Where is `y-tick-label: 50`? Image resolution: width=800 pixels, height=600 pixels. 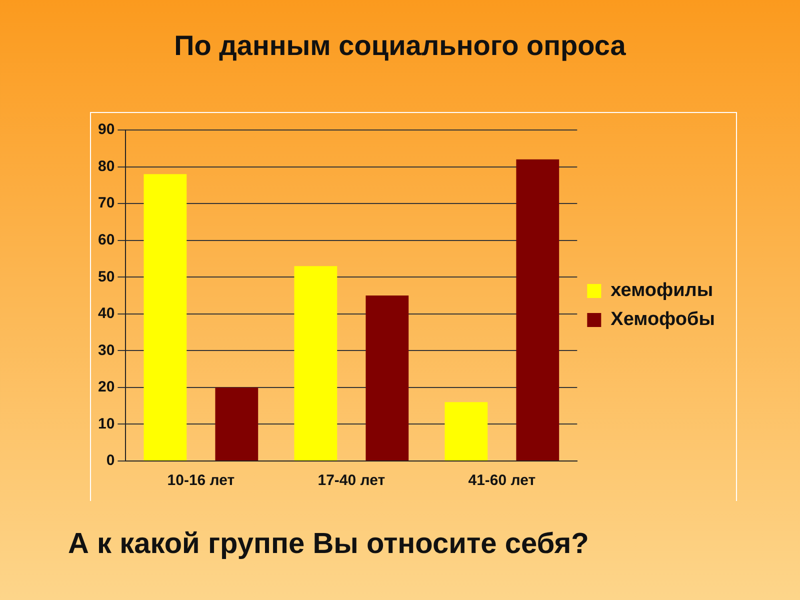
y-tick-label: 50 is located at coordinates (106, 277).